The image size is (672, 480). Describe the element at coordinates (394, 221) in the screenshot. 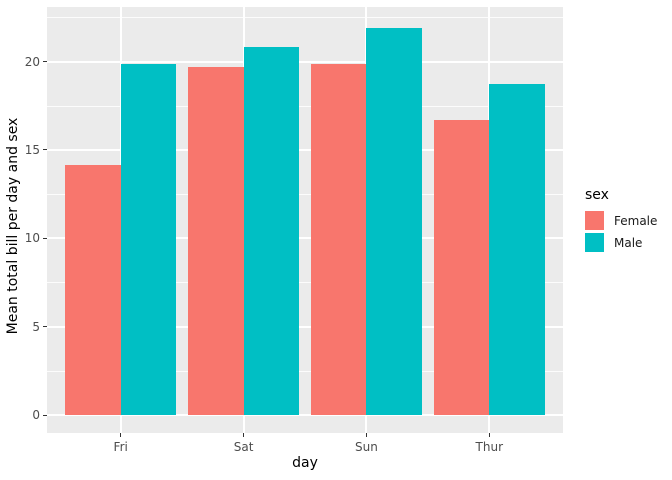

I see `bar-male-sun` at that location.